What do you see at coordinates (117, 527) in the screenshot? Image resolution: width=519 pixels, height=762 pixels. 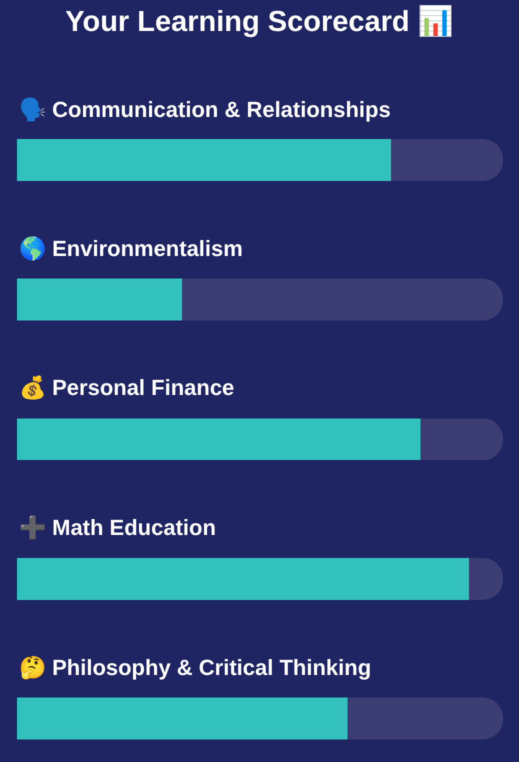 I see `y-tick-label: ➕ Math Education` at bounding box center [117, 527].